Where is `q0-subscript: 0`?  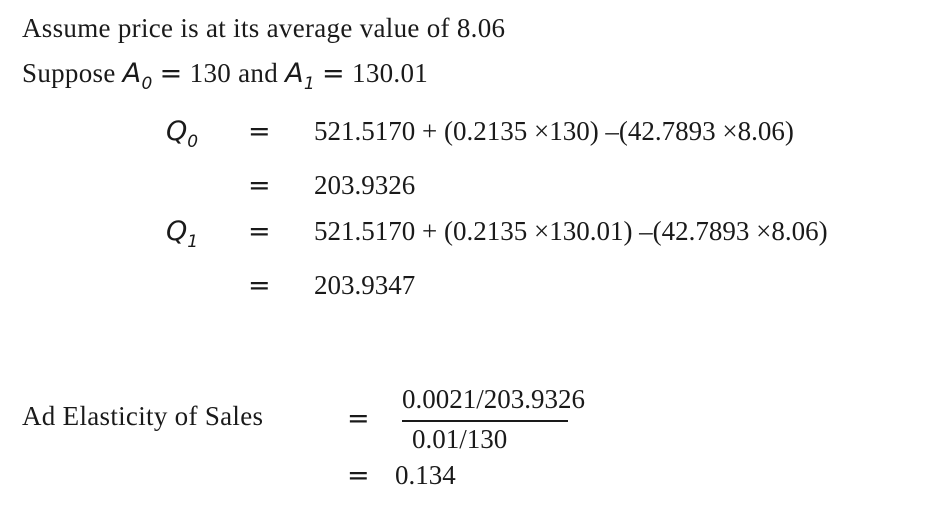 q0-subscript: 0 is located at coordinates (193, 142).